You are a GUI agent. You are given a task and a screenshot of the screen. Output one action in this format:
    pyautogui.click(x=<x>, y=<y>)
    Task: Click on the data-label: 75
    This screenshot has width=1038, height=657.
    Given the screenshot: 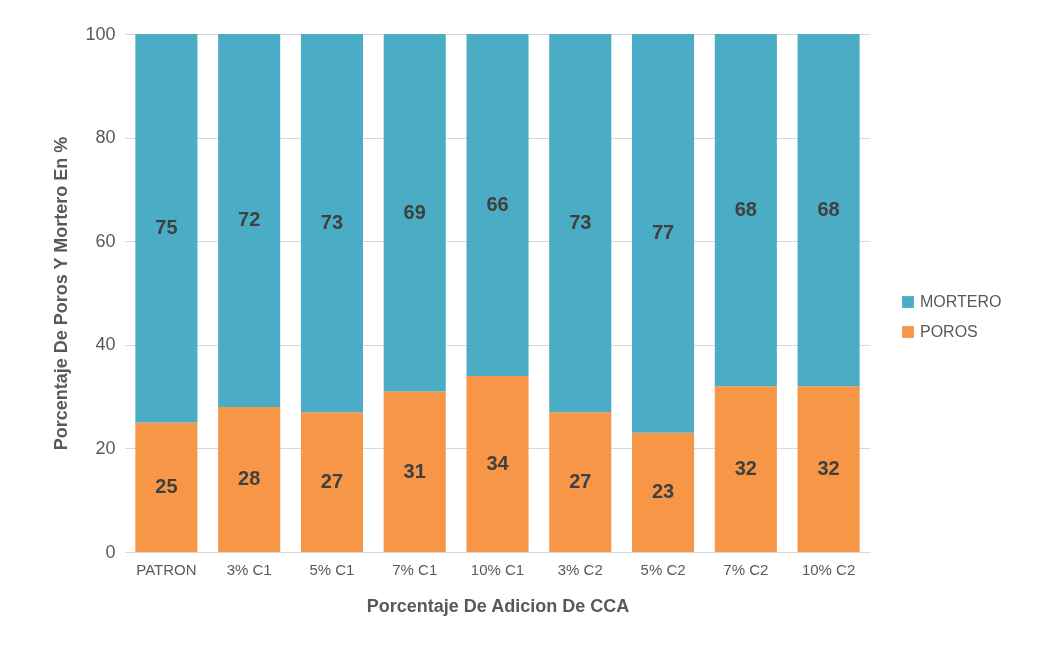 What is the action you would take?
    pyautogui.click(x=166, y=227)
    